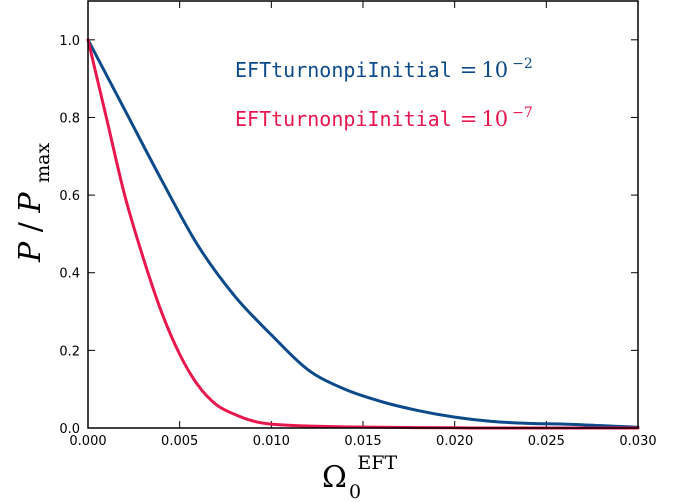 This screenshot has width=690, height=502. I want to click on x-axis-label-sup: EFT, so click(377, 463).